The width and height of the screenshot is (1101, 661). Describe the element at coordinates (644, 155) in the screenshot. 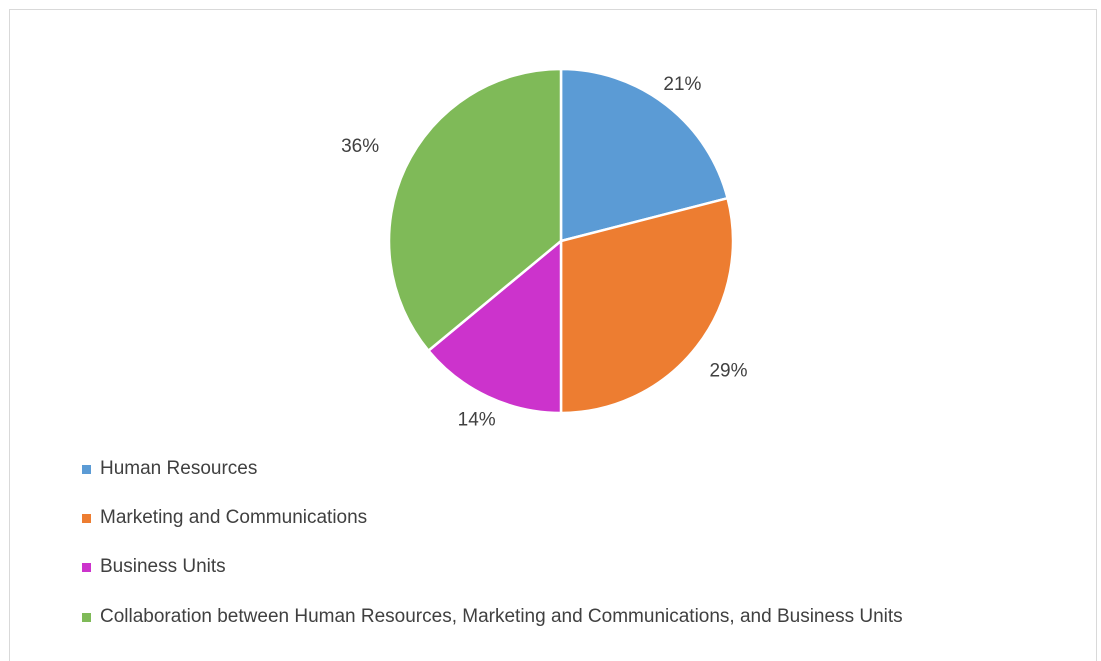

I see `pie-slice-human-resources` at that location.